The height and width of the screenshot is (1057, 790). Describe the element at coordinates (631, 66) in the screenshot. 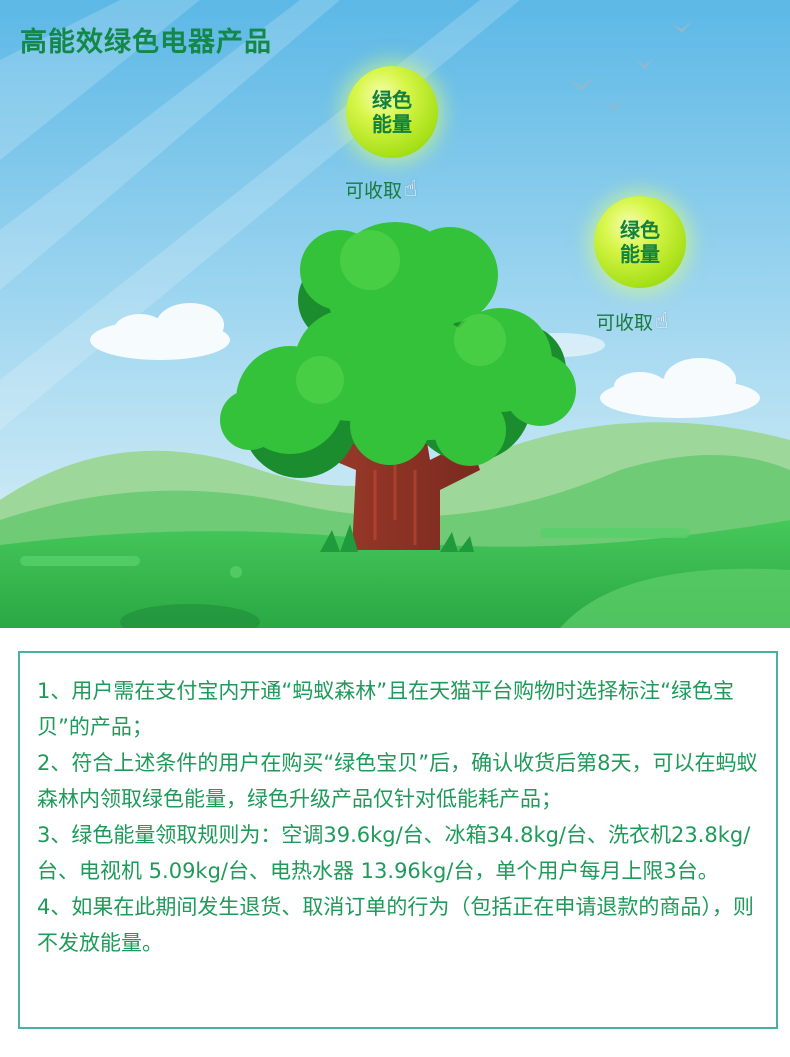

I see `birds-icon` at that location.